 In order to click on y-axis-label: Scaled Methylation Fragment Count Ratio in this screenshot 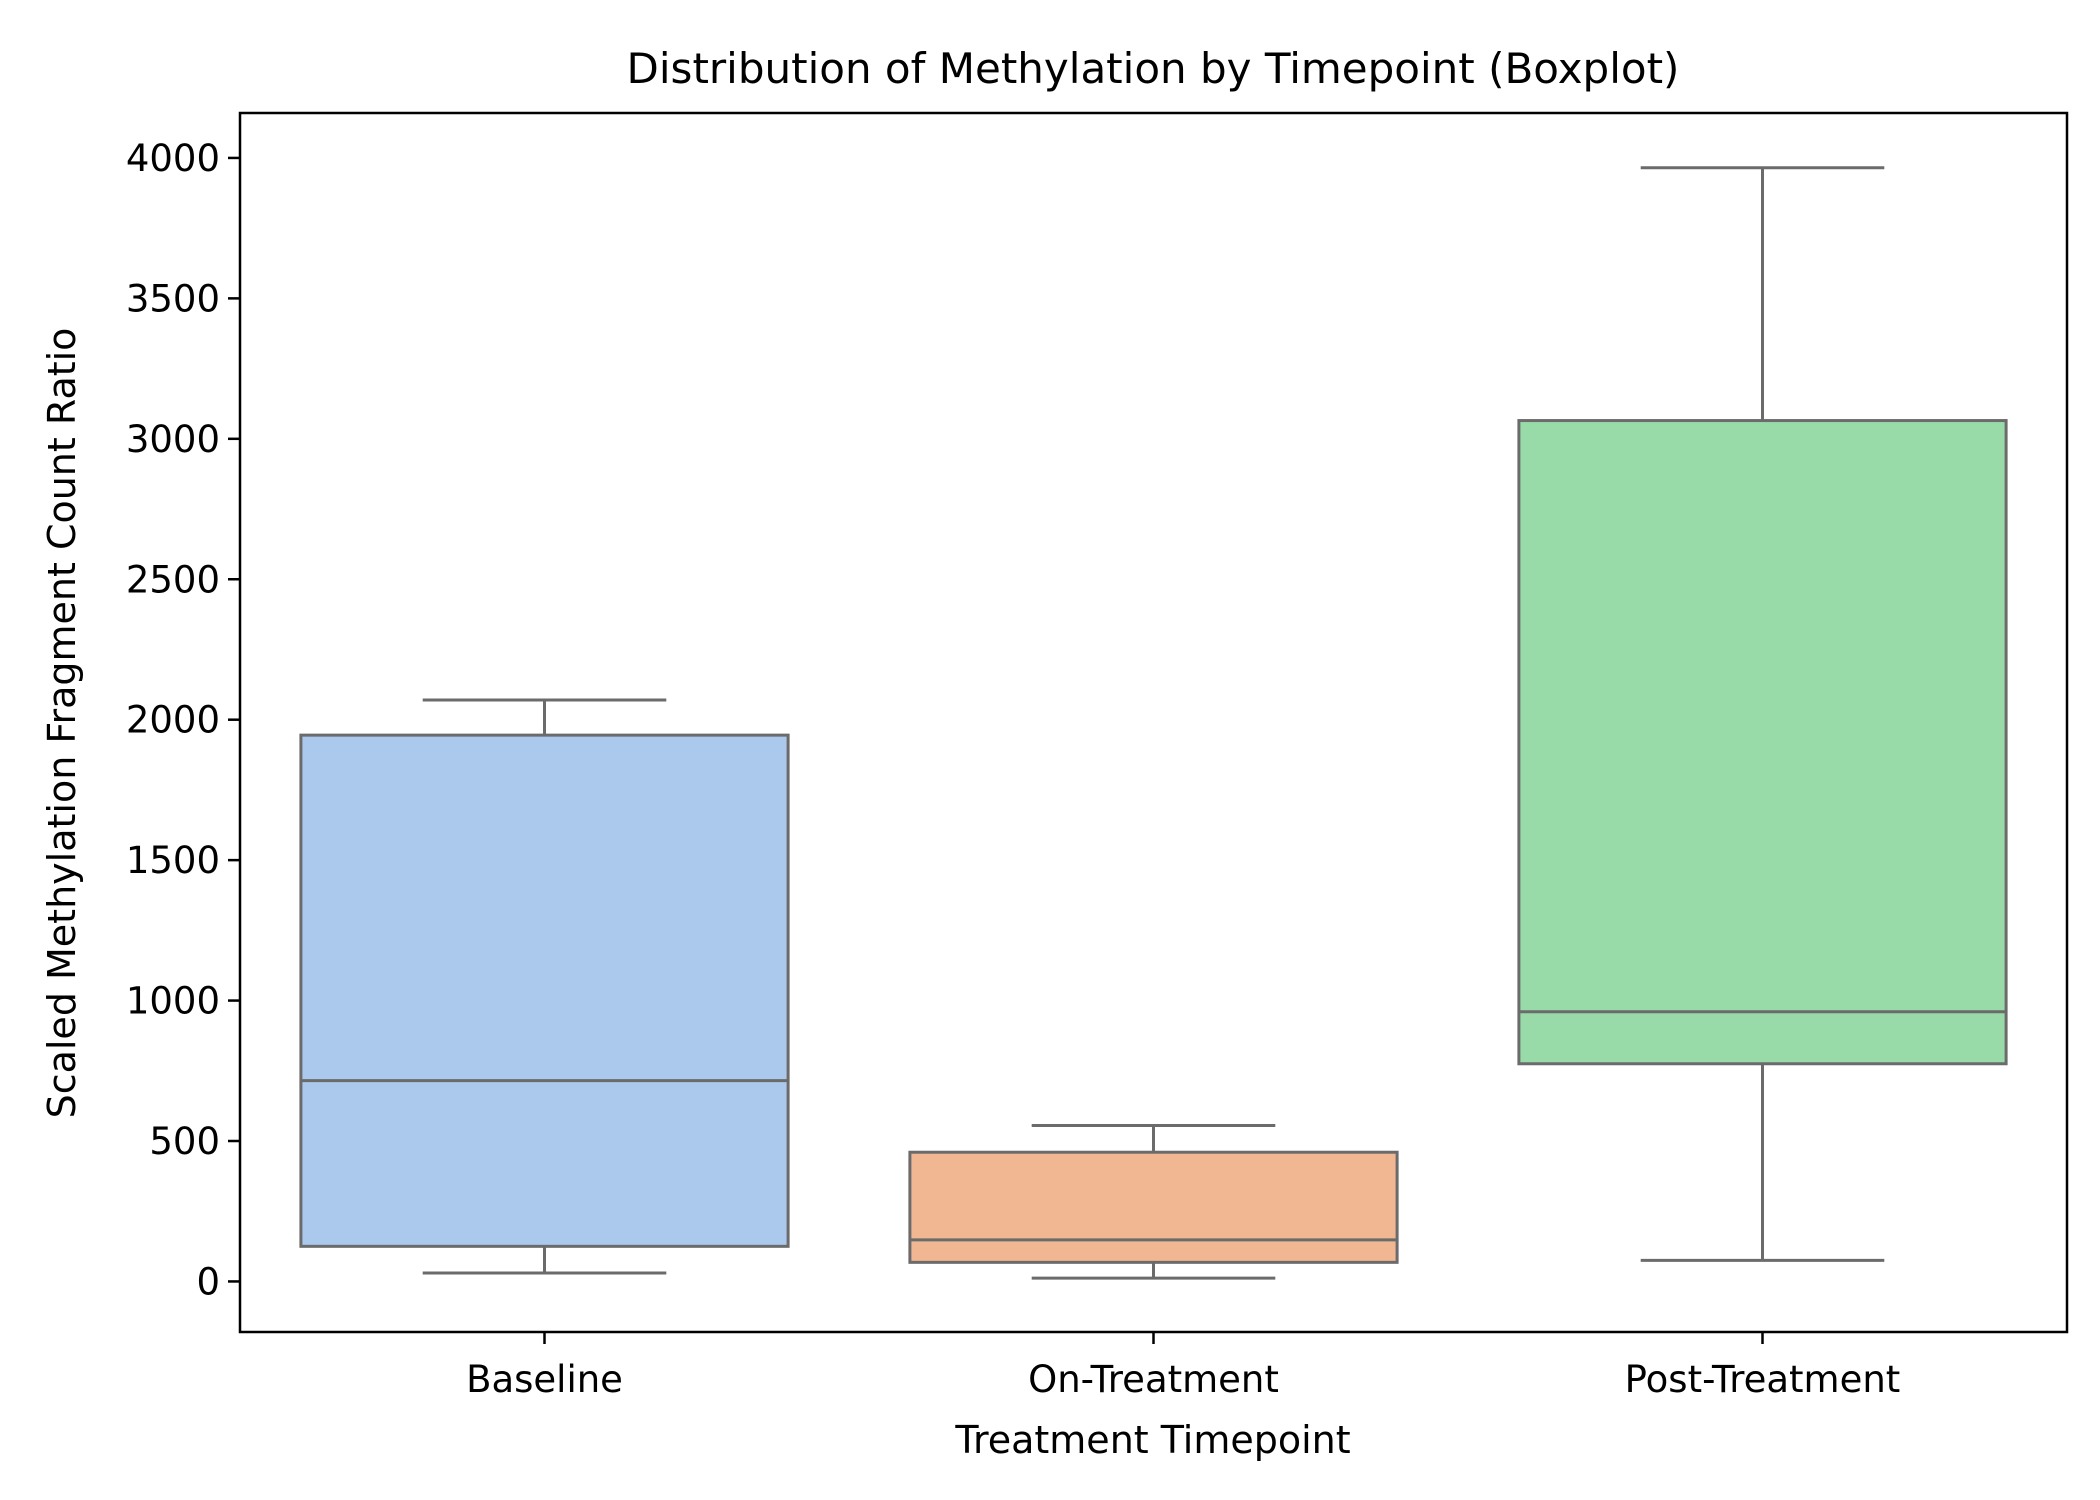, I will do `click(62, 723)`.